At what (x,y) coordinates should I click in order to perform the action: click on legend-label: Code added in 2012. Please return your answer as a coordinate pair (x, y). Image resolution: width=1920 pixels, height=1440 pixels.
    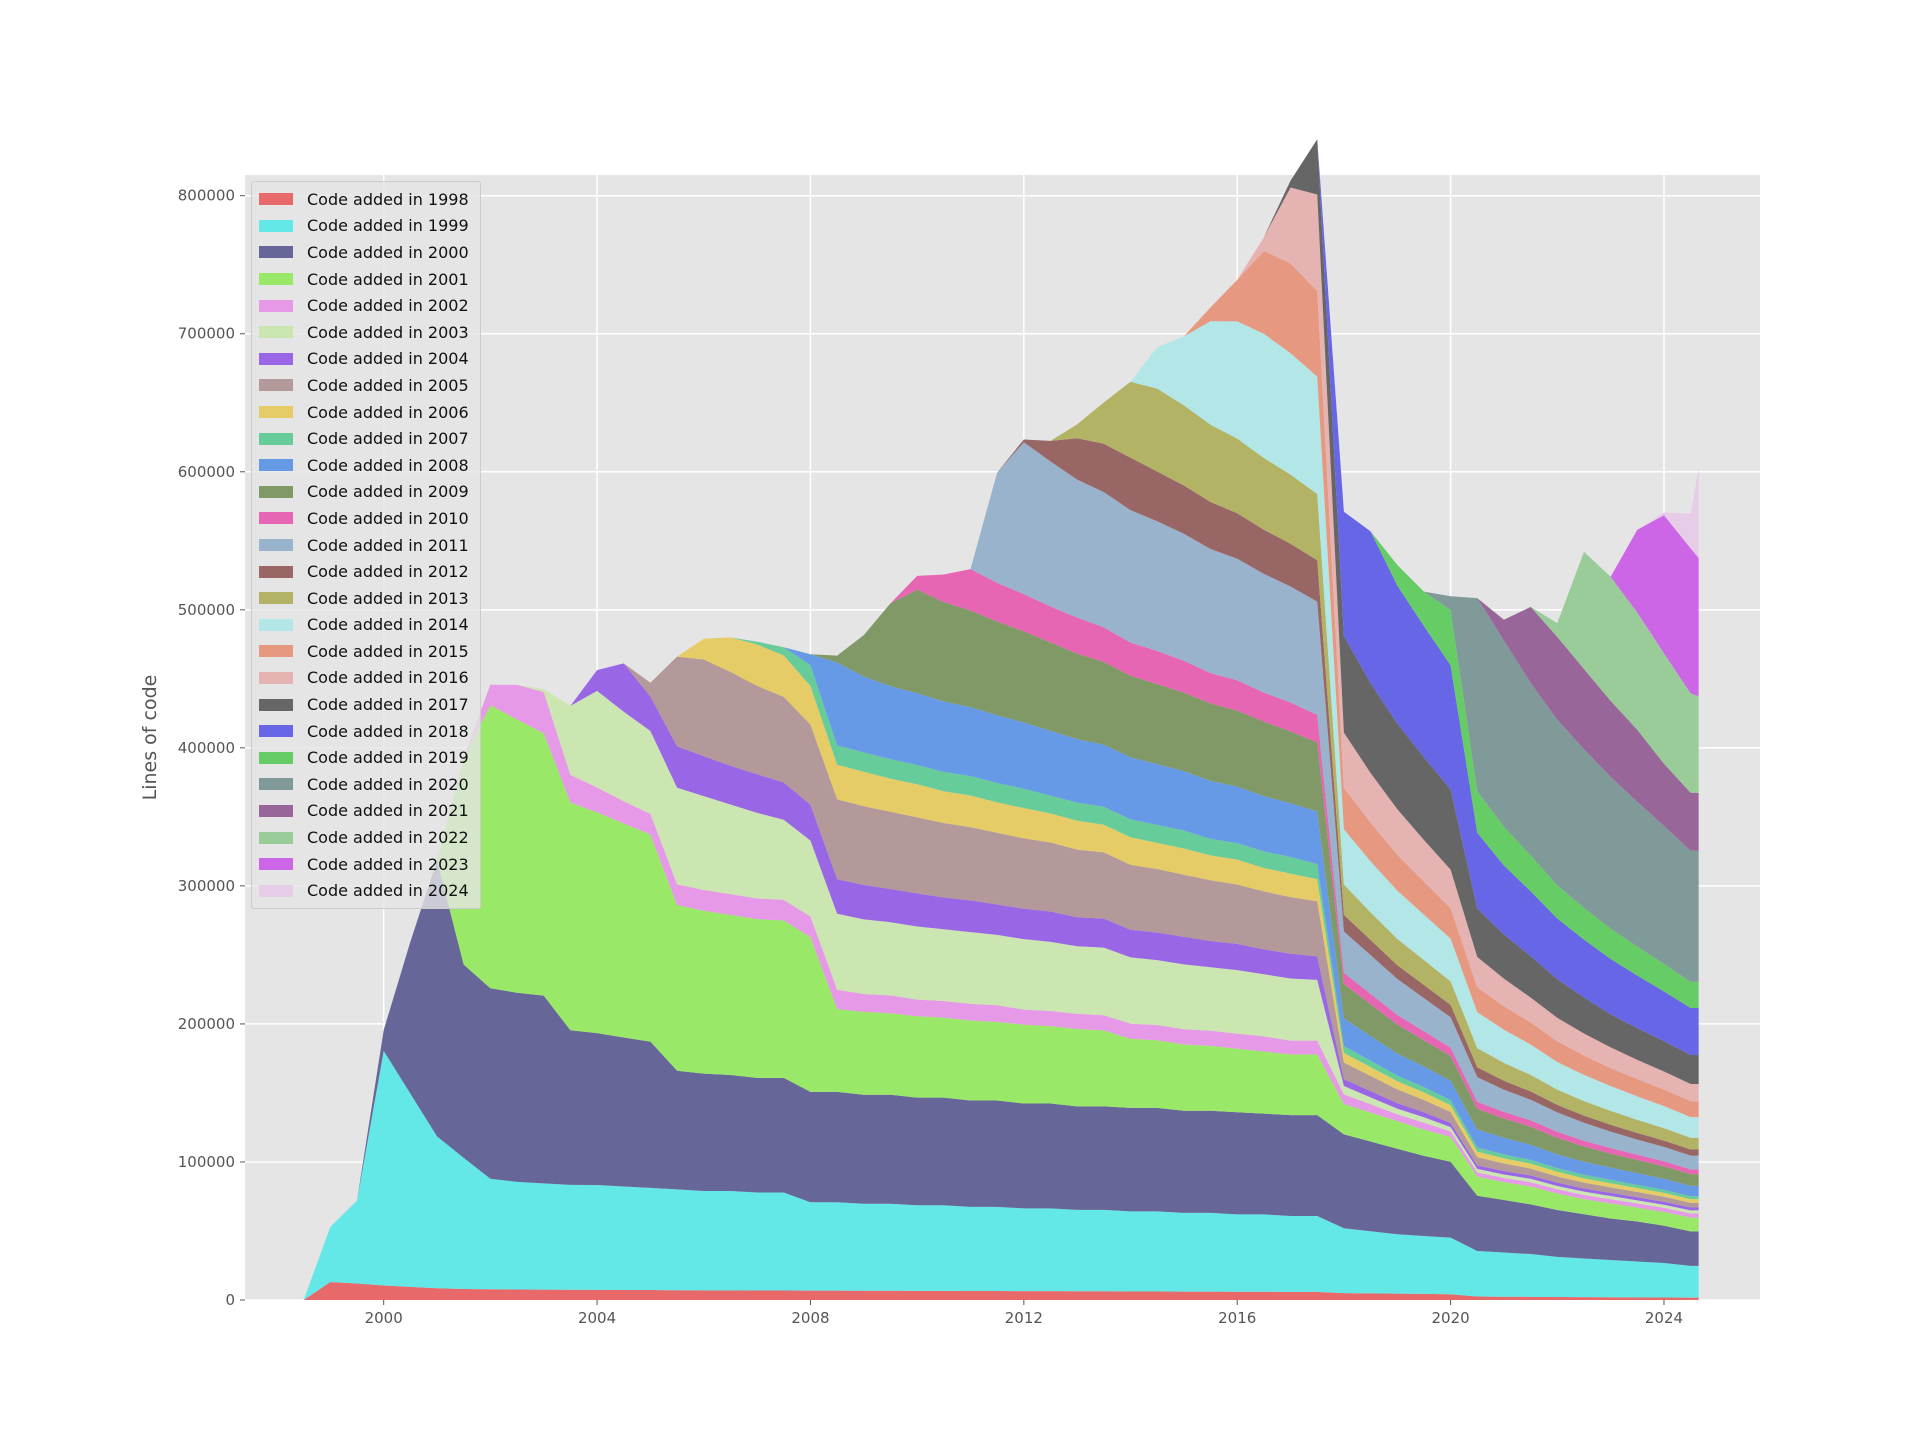
    Looking at the image, I should click on (388, 572).